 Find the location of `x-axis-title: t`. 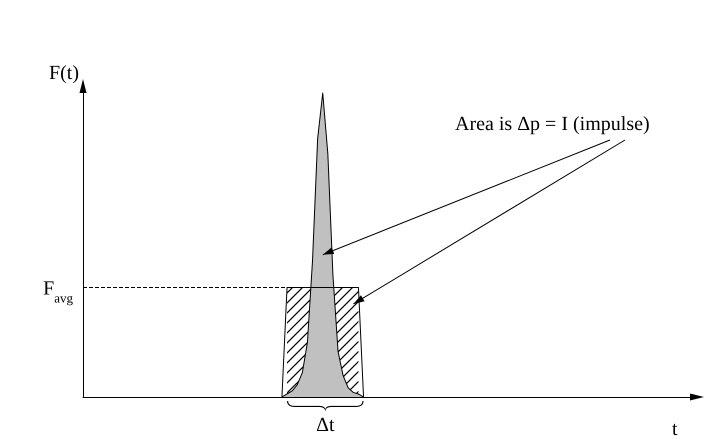

x-axis-title: t is located at coordinates (675, 428).